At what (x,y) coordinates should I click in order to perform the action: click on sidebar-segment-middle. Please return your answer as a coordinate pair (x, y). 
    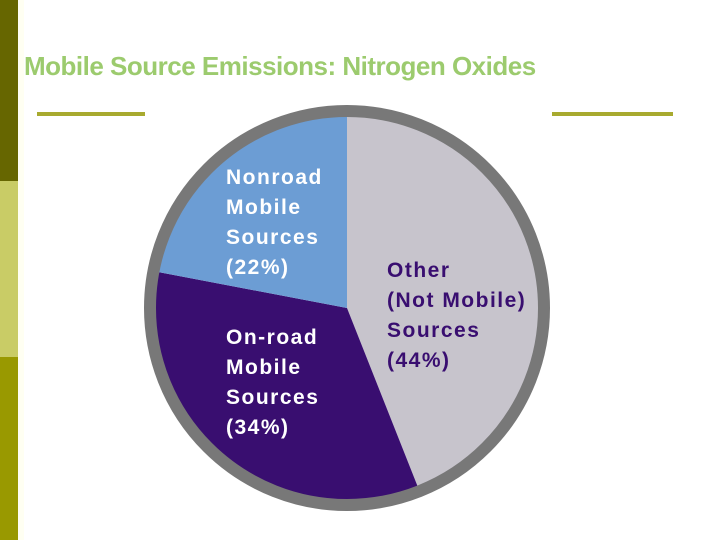
    Looking at the image, I should click on (9, 269).